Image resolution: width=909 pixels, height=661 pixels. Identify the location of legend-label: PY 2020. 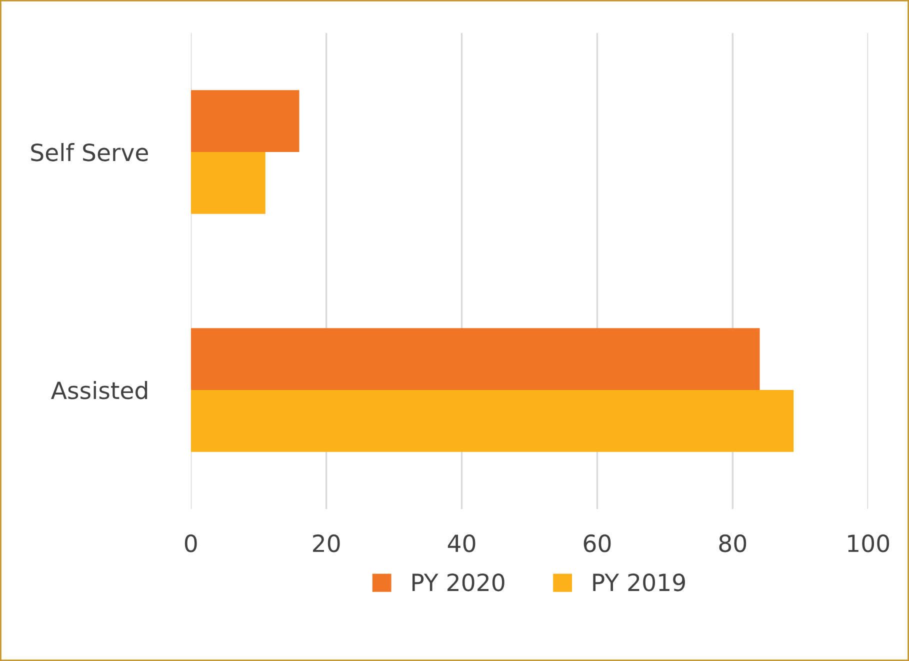
(458, 582).